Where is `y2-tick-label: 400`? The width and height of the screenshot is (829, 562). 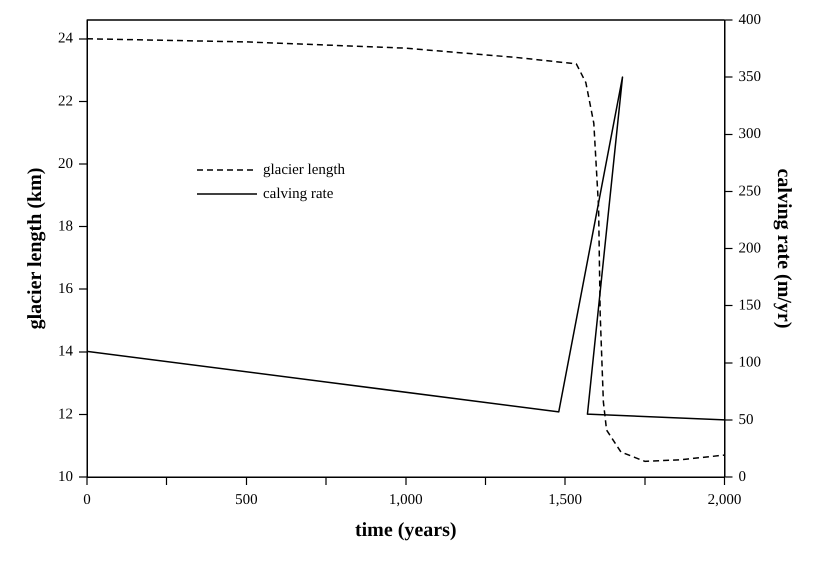 y2-tick-label: 400 is located at coordinates (749, 20).